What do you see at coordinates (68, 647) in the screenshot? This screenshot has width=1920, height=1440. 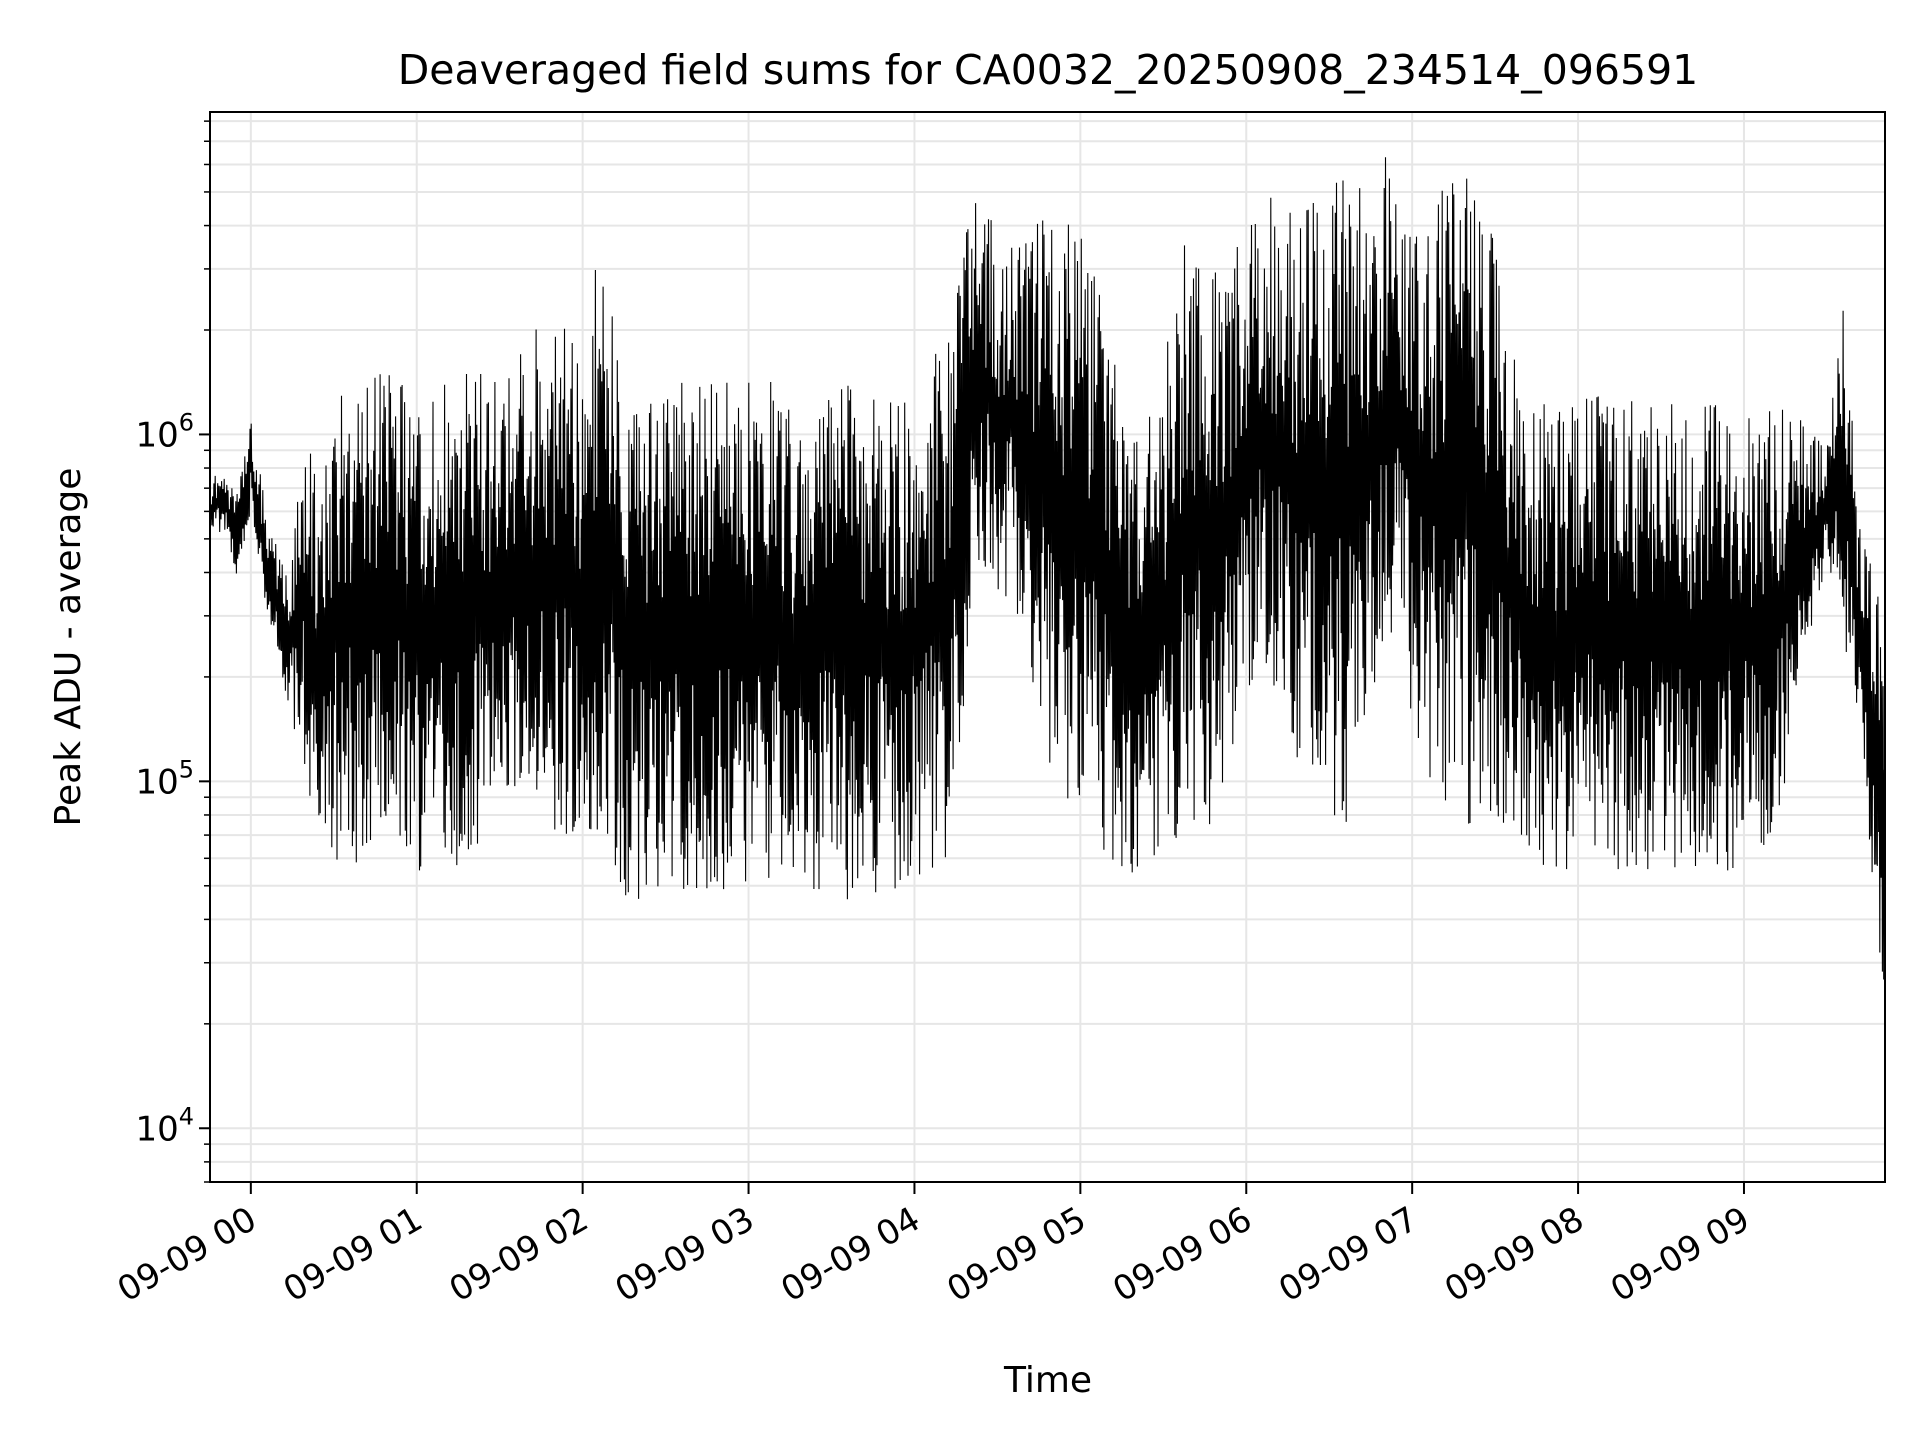 I see `y-axis-label: Peak ADU - average` at bounding box center [68, 647].